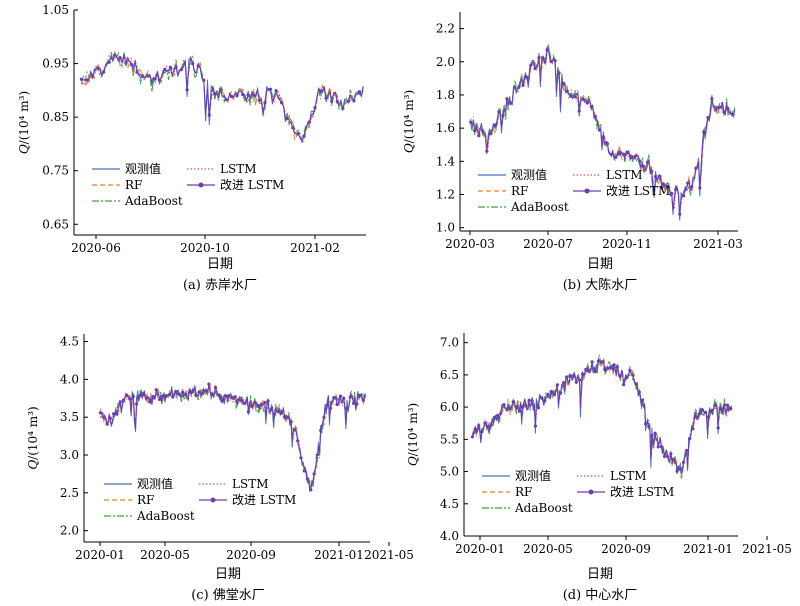 This screenshot has width=800, height=606. Describe the element at coordinates (449, 375) in the screenshot. I see `y-tick-label: 6.5` at that location.